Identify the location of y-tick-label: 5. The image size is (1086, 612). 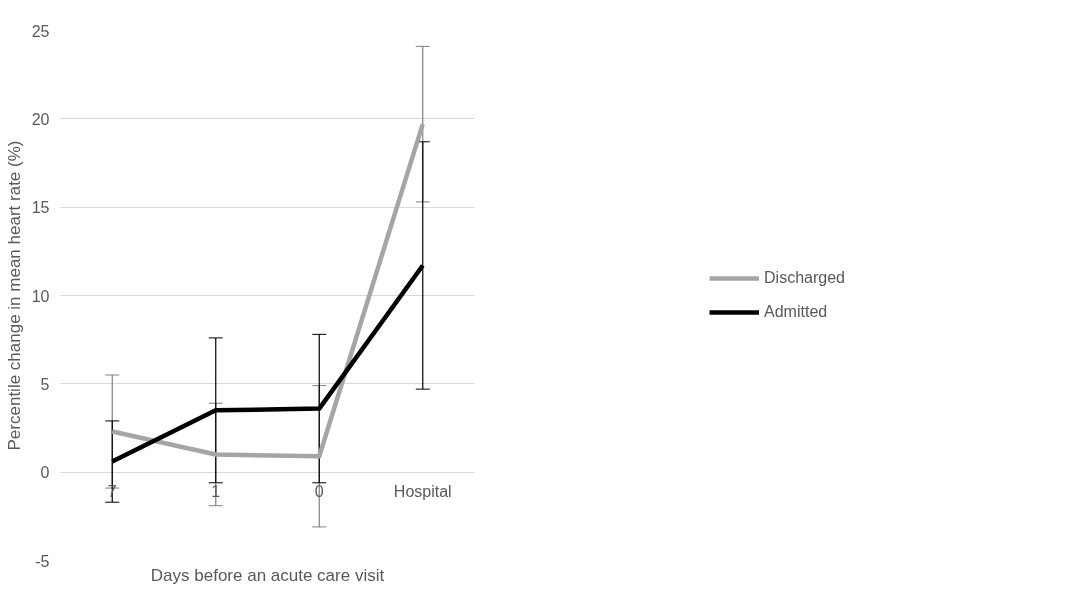
(45, 384).